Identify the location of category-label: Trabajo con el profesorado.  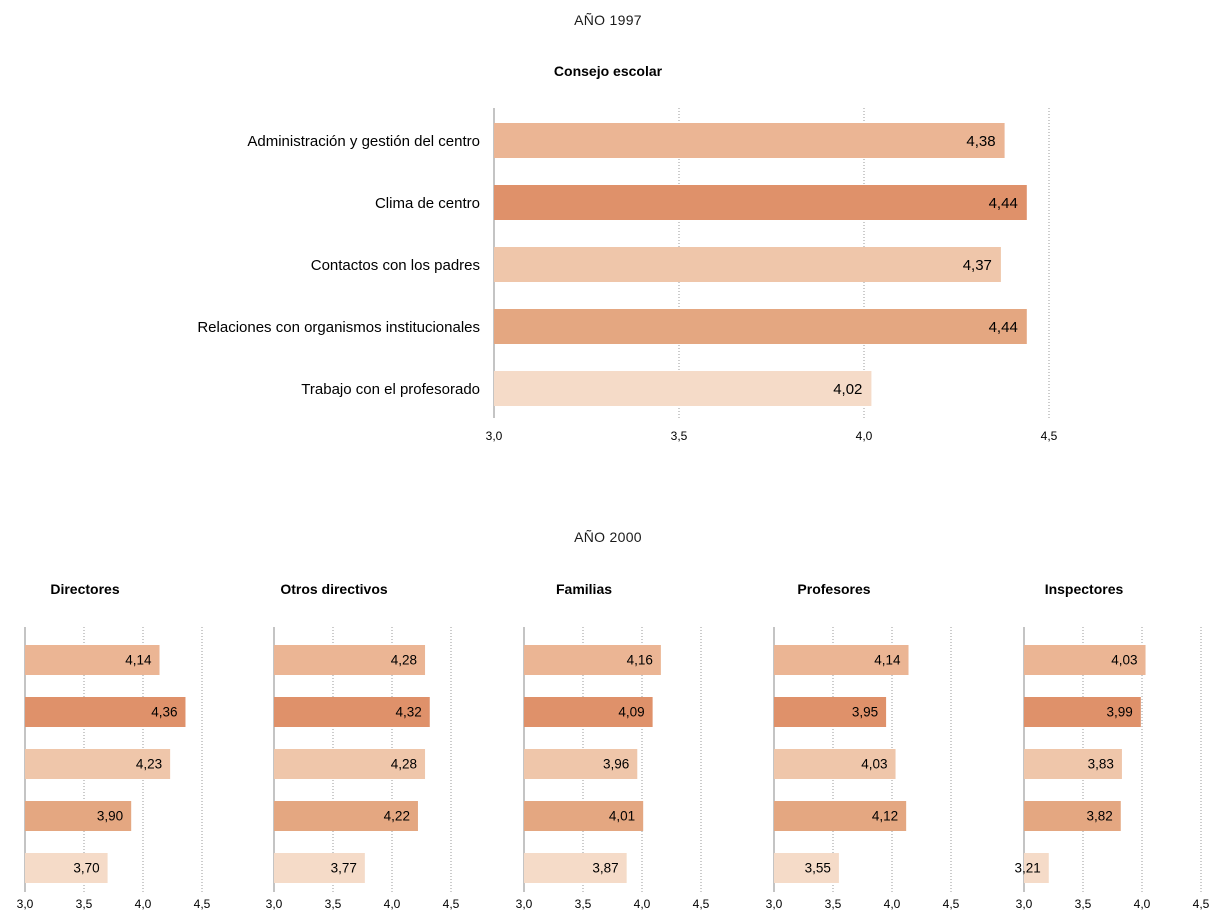
(390, 389).